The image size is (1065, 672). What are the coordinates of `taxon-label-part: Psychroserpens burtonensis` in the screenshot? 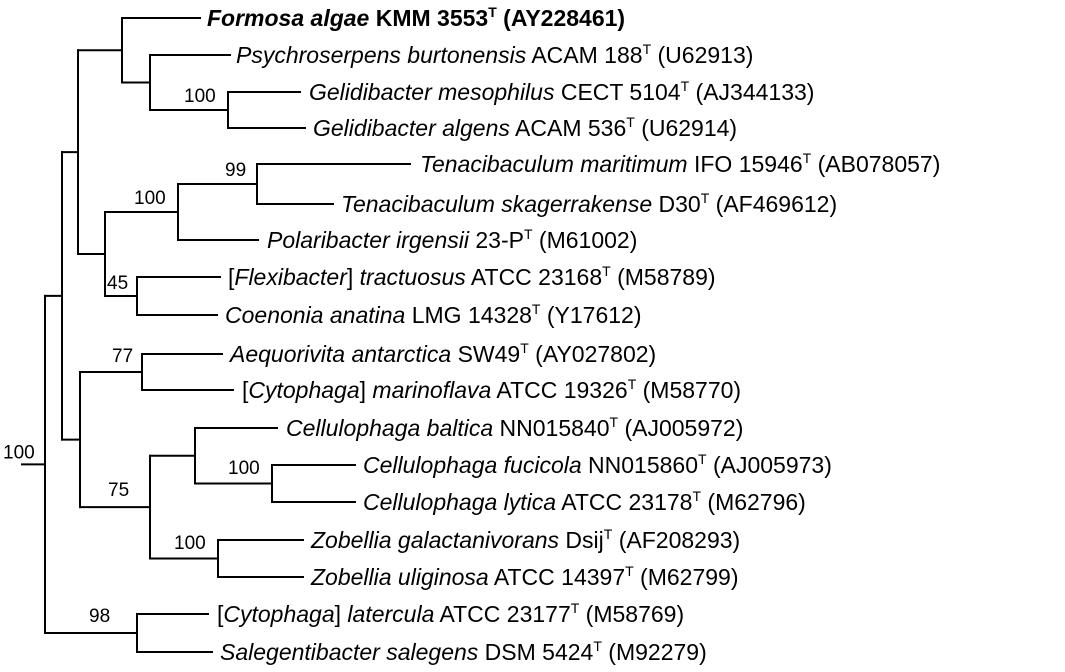 It's located at (381, 55).